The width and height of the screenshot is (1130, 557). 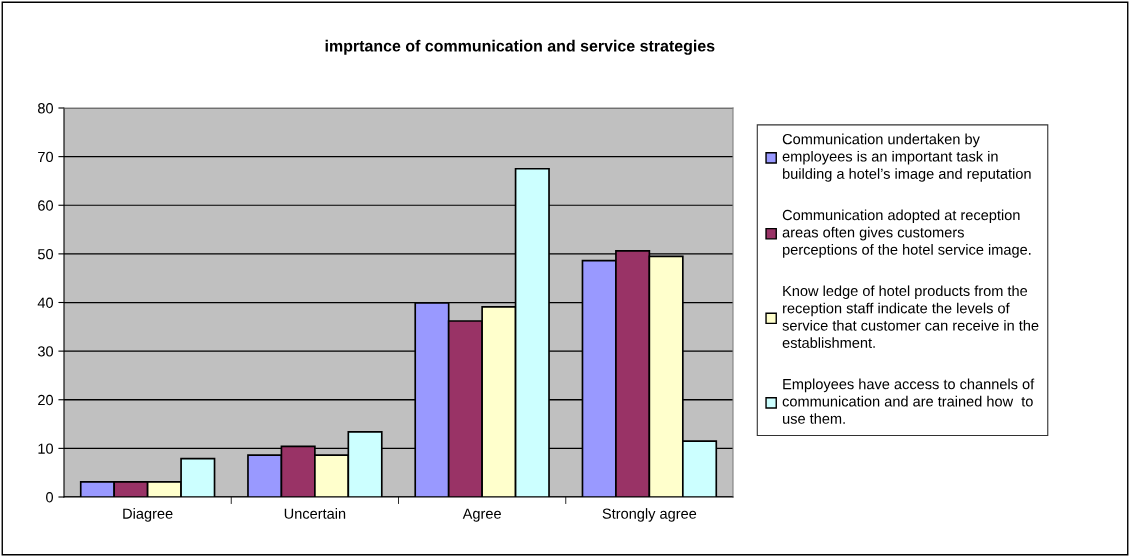 I want to click on legend-label: Employees have access to channels of communication and are trained how to use them., so click(x=908, y=401).